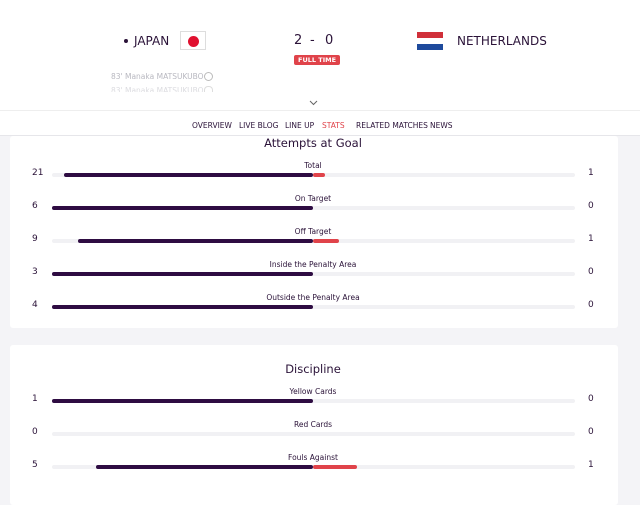 This screenshot has width=640, height=505. Describe the element at coordinates (313, 264) in the screenshot. I see `stat-label: Inside the Penalty Area` at that location.